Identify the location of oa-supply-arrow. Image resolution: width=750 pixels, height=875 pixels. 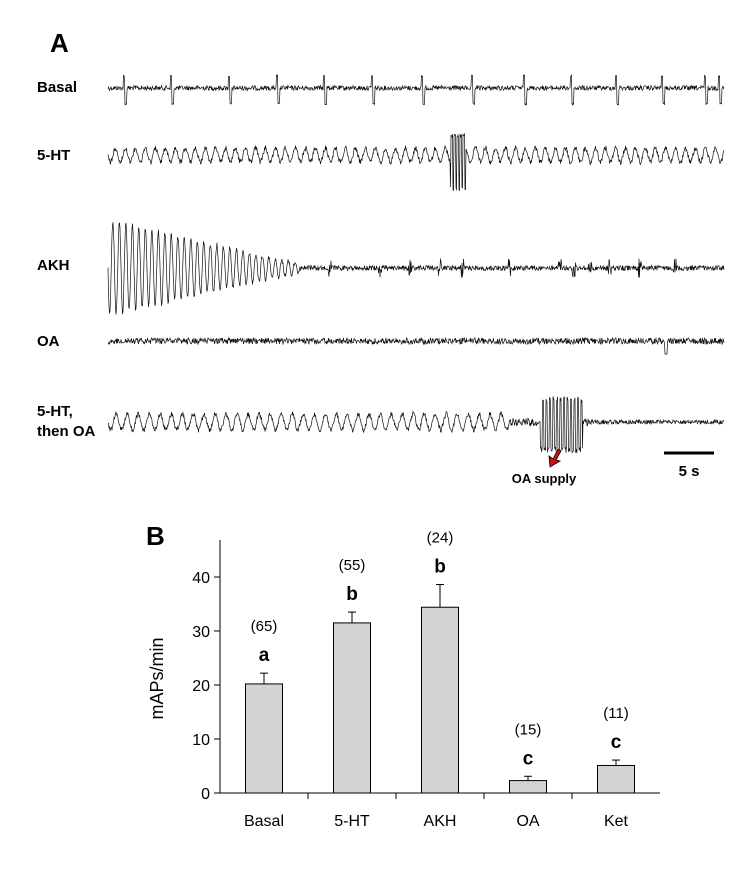
(555, 458).